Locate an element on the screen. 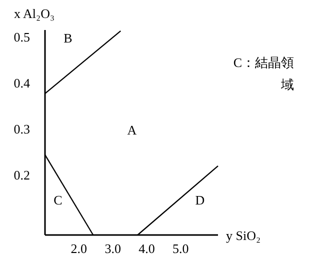 Image resolution: width=333 pixels, height=260 pixels. annotation: C is located at coordinates (58, 200).